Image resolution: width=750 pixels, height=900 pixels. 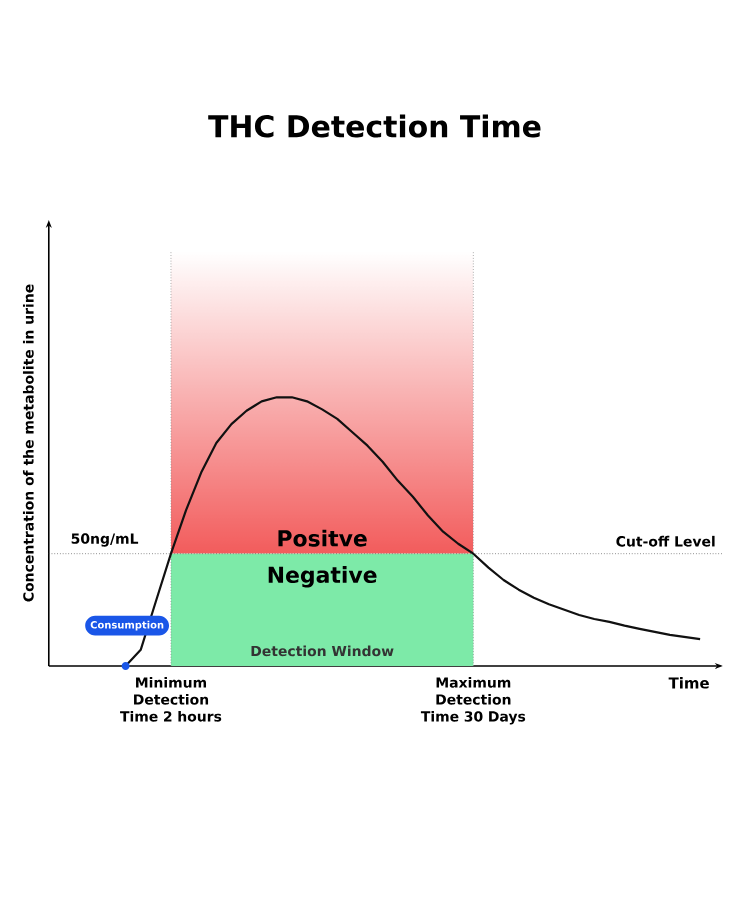 I want to click on chart-title: THC Detection Time, so click(x=374, y=126).